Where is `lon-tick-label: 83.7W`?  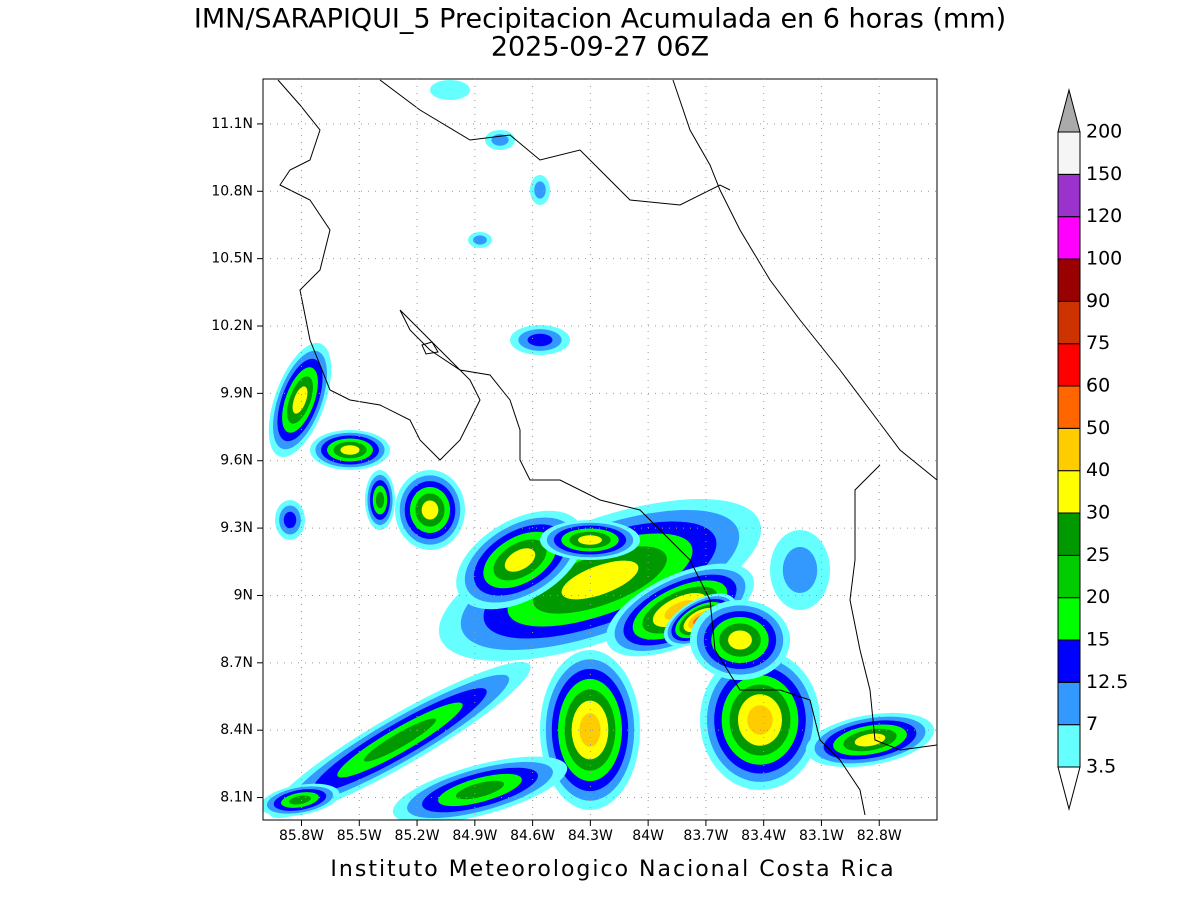
lon-tick-label: 83.7W is located at coordinates (705, 836).